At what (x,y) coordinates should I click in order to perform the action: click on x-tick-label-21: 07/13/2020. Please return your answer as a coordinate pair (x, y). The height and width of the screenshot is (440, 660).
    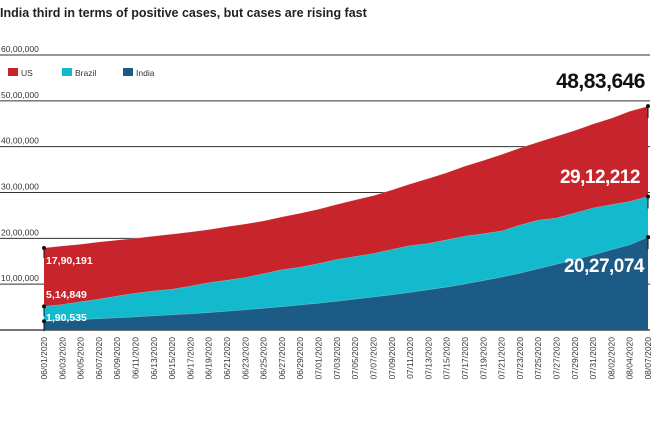
    Looking at the image, I should click on (428, 358).